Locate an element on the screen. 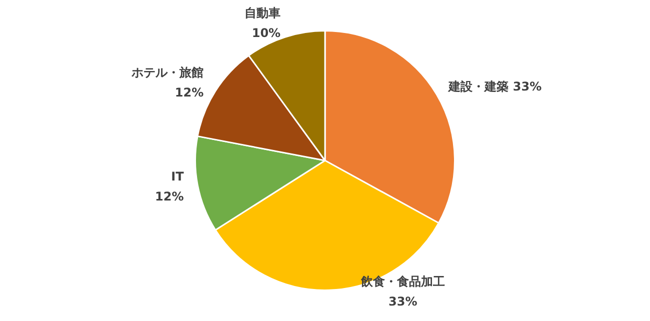  slice-label: IT is located at coordinates (178, 177).